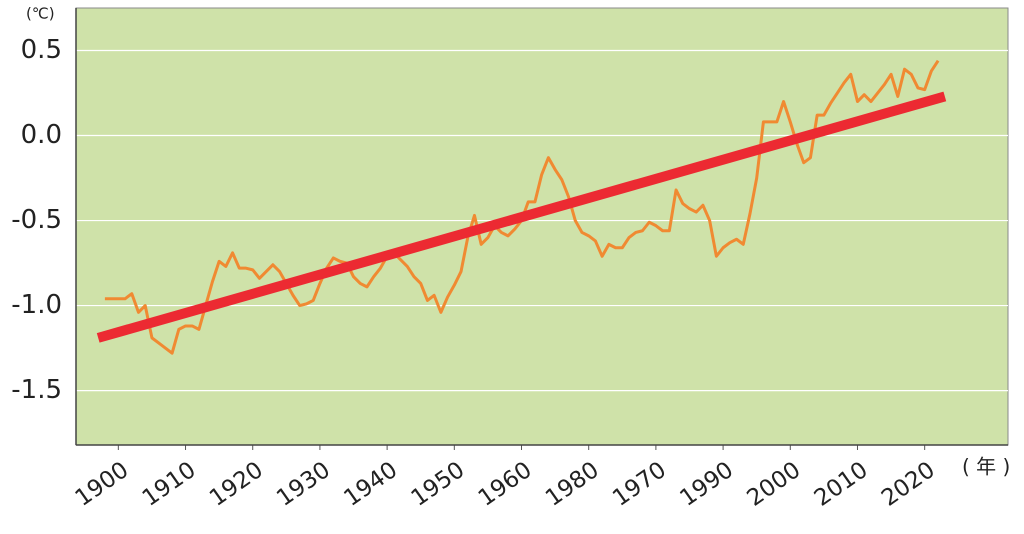 This screenshot has width=1024, height=534. Describe the element at coordinates (639, 484) in the screenshot. I see `x-tick-label: 1970` at that location.